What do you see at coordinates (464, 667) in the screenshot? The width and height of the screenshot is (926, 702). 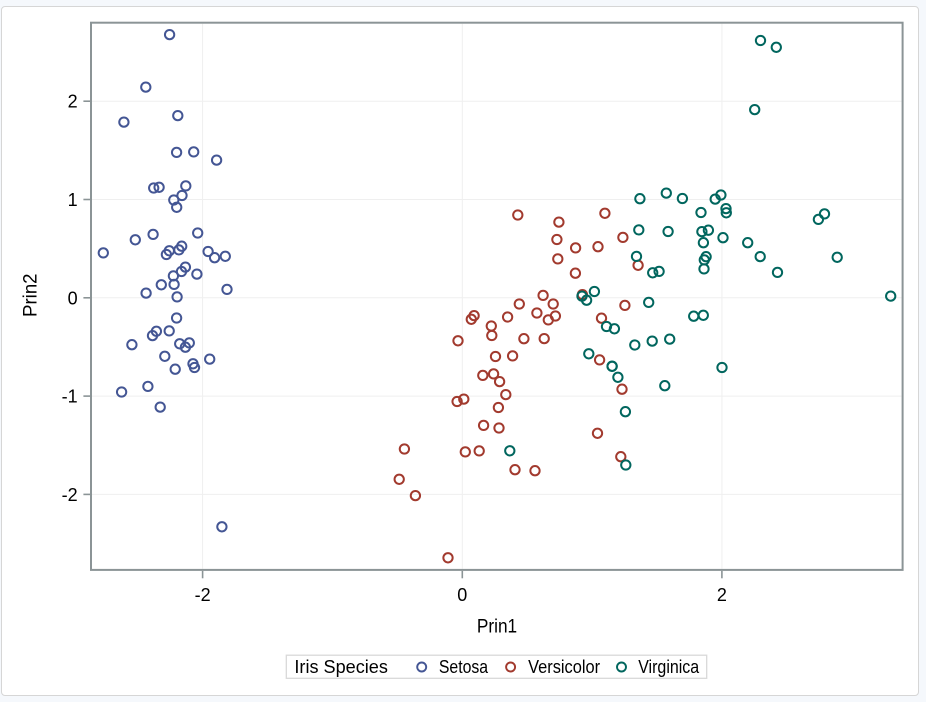 I see `svg-text: Setosa` at bounding box center [464, 667].